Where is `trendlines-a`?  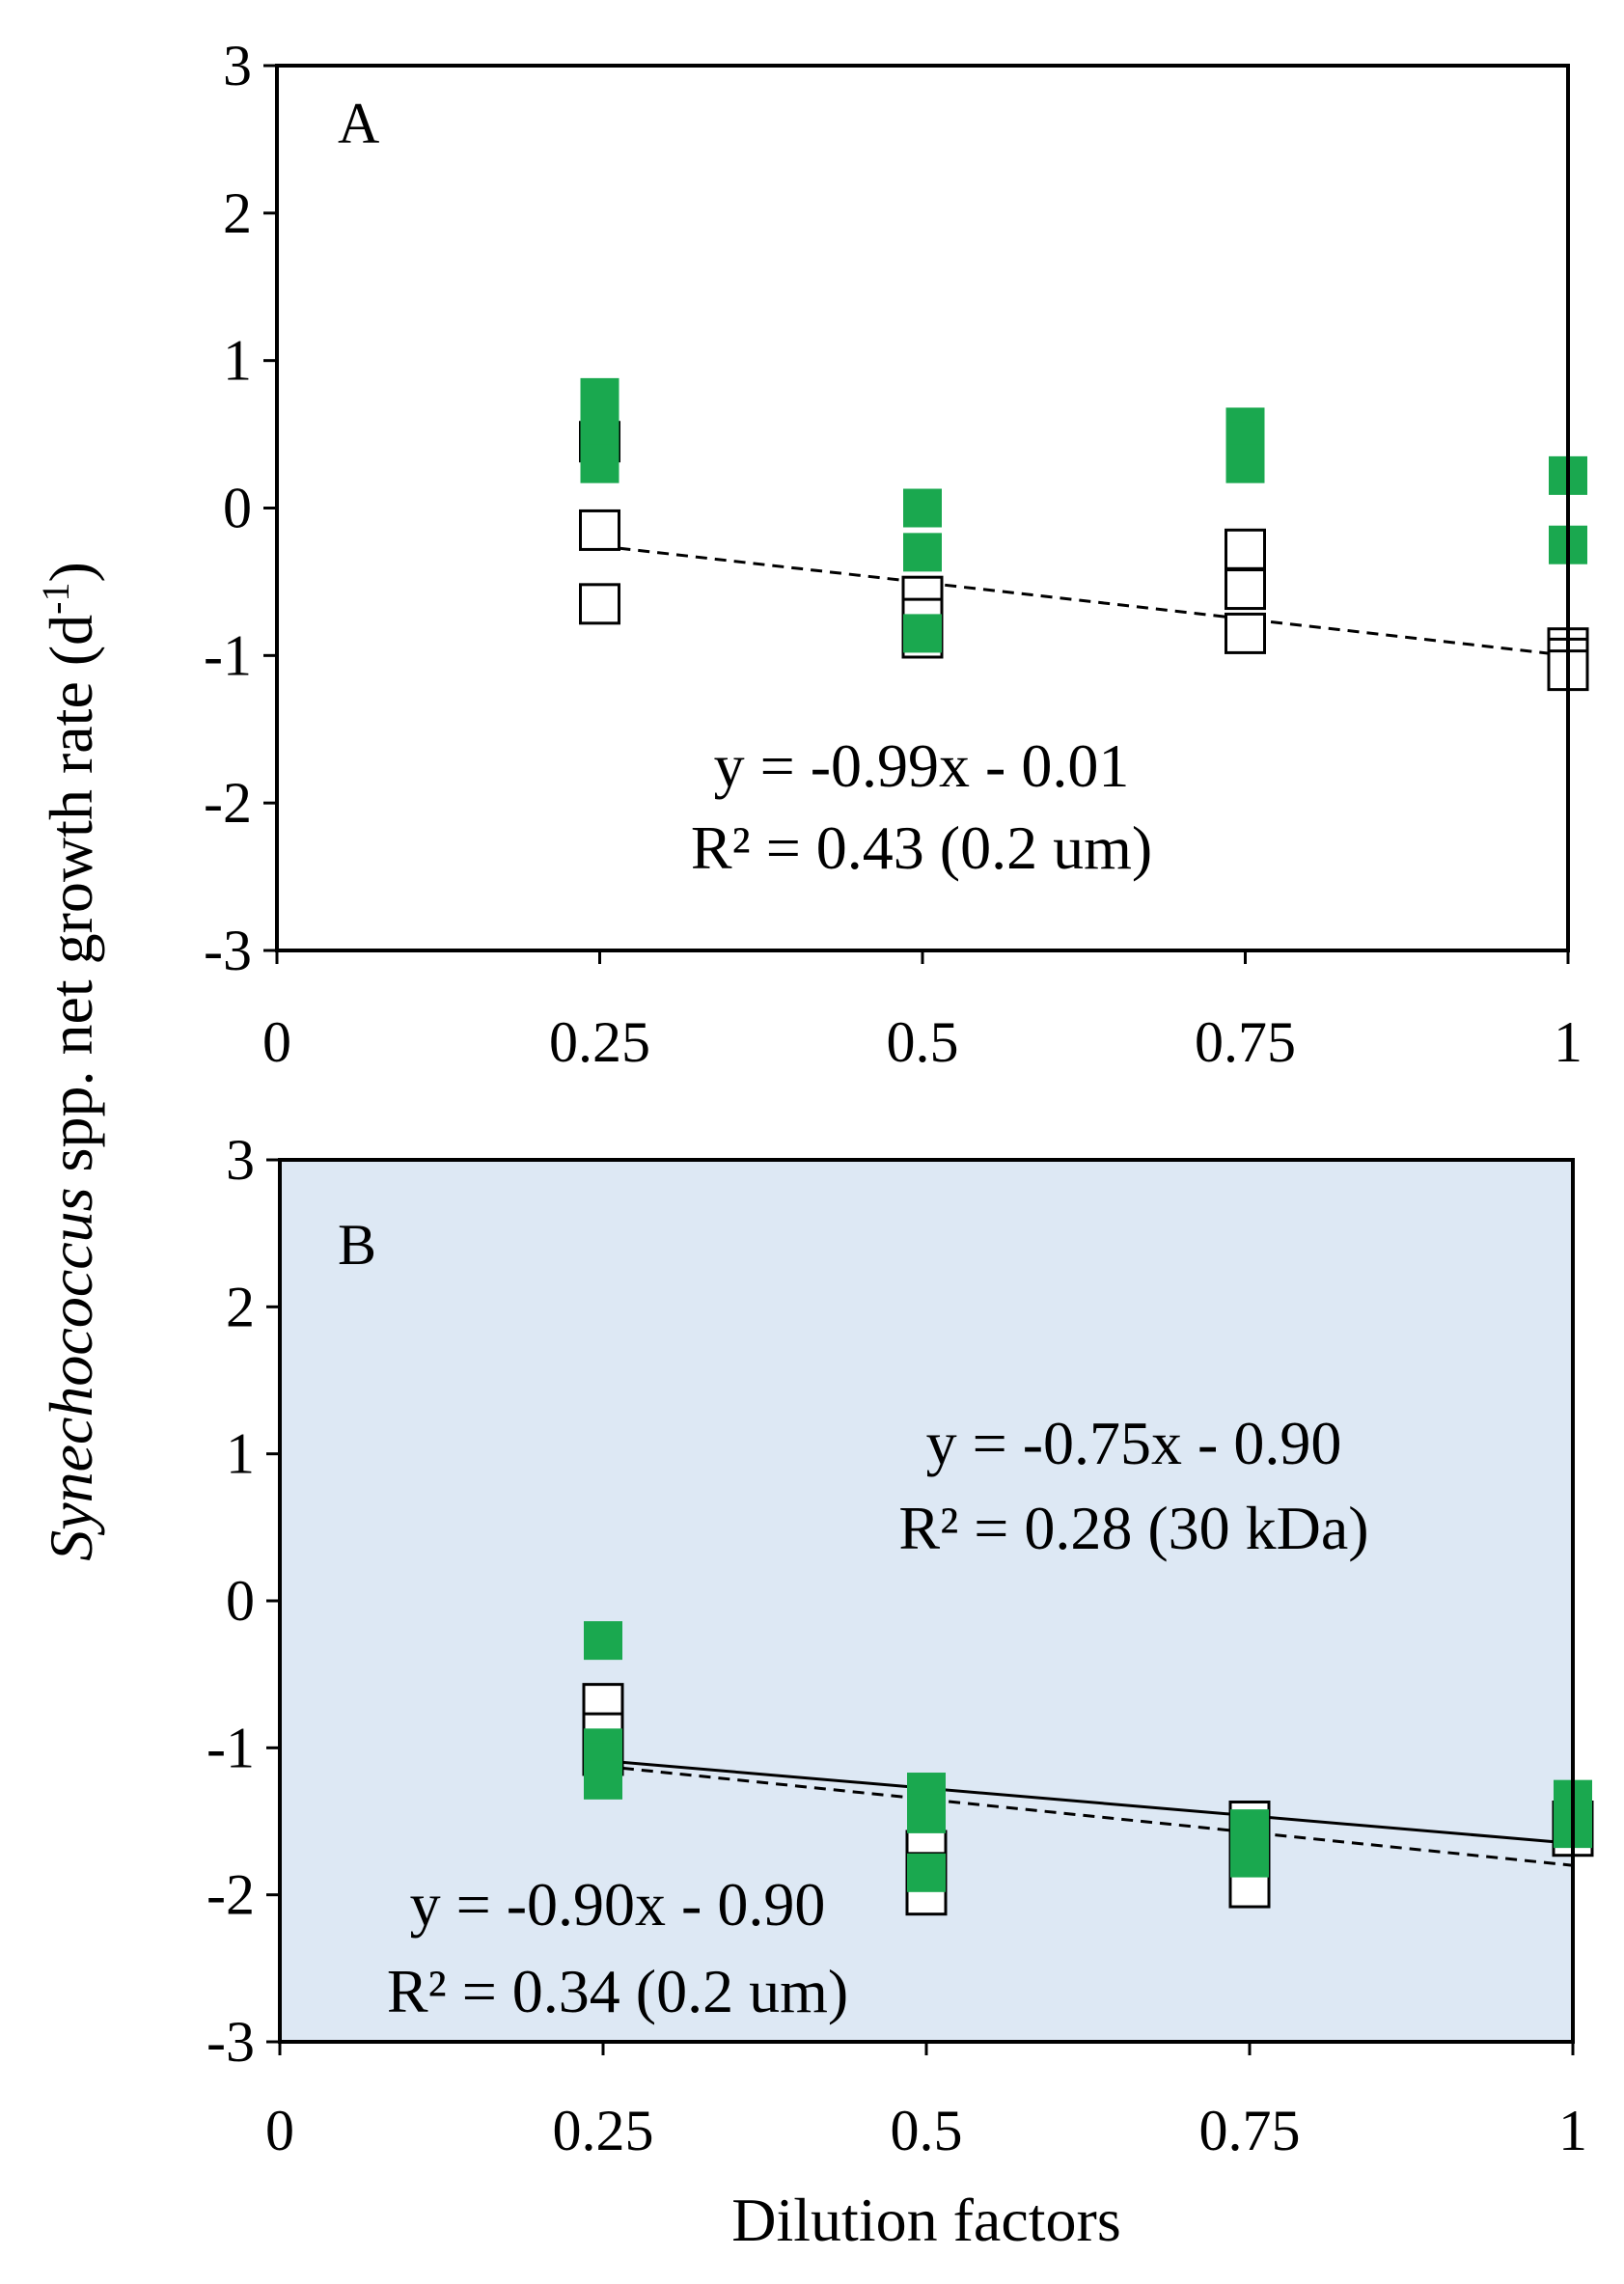
trendlines-a is located at coordinates (1084, 601).